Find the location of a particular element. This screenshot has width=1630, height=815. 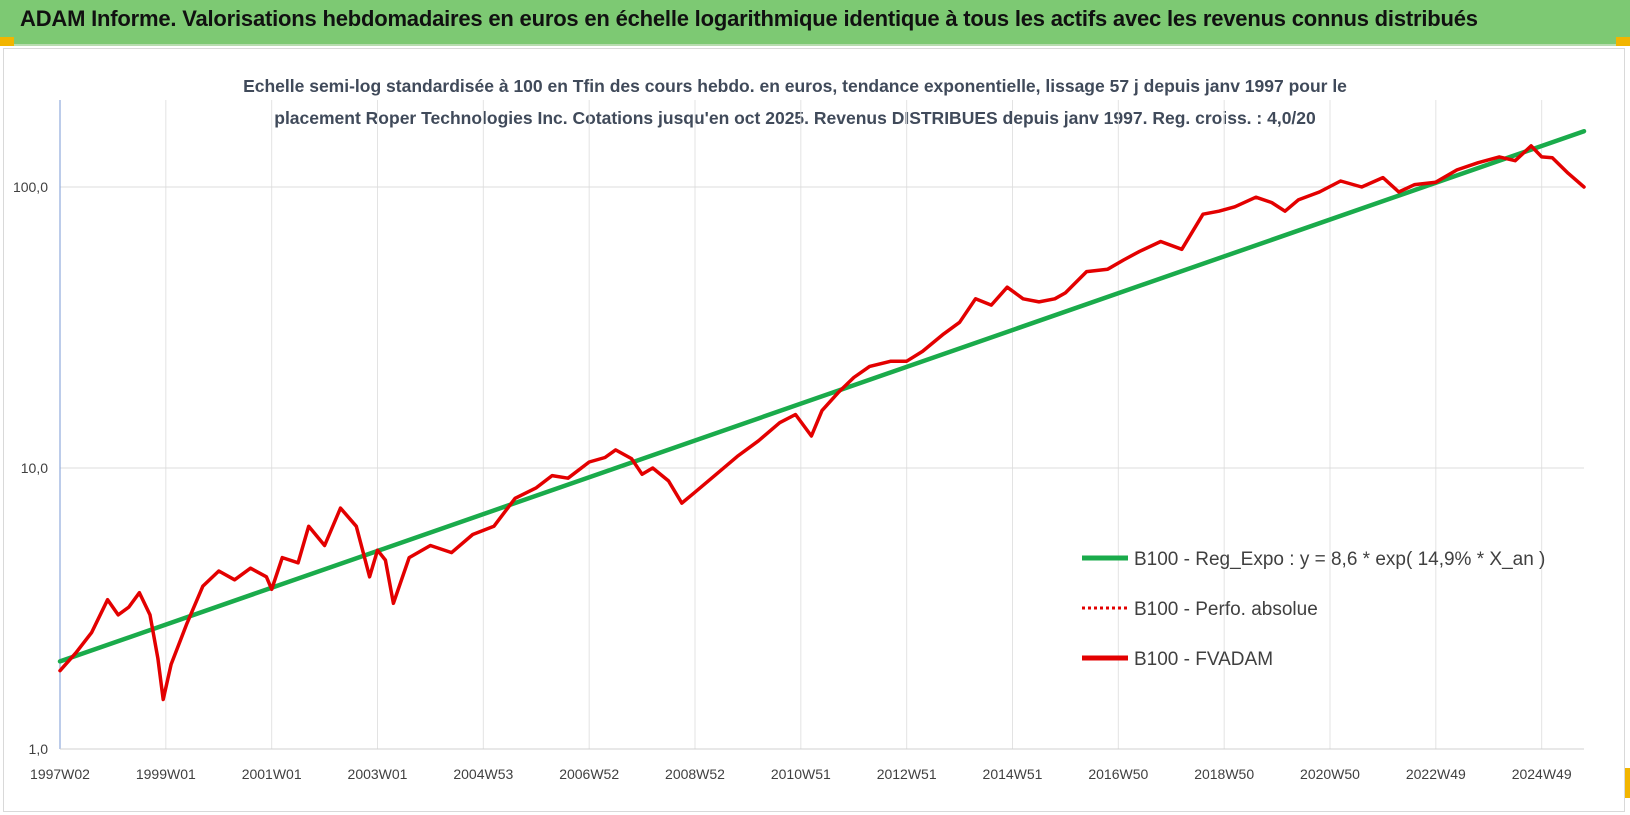

x-tick-label: 2001W01 is located at coordinates (272, 774).